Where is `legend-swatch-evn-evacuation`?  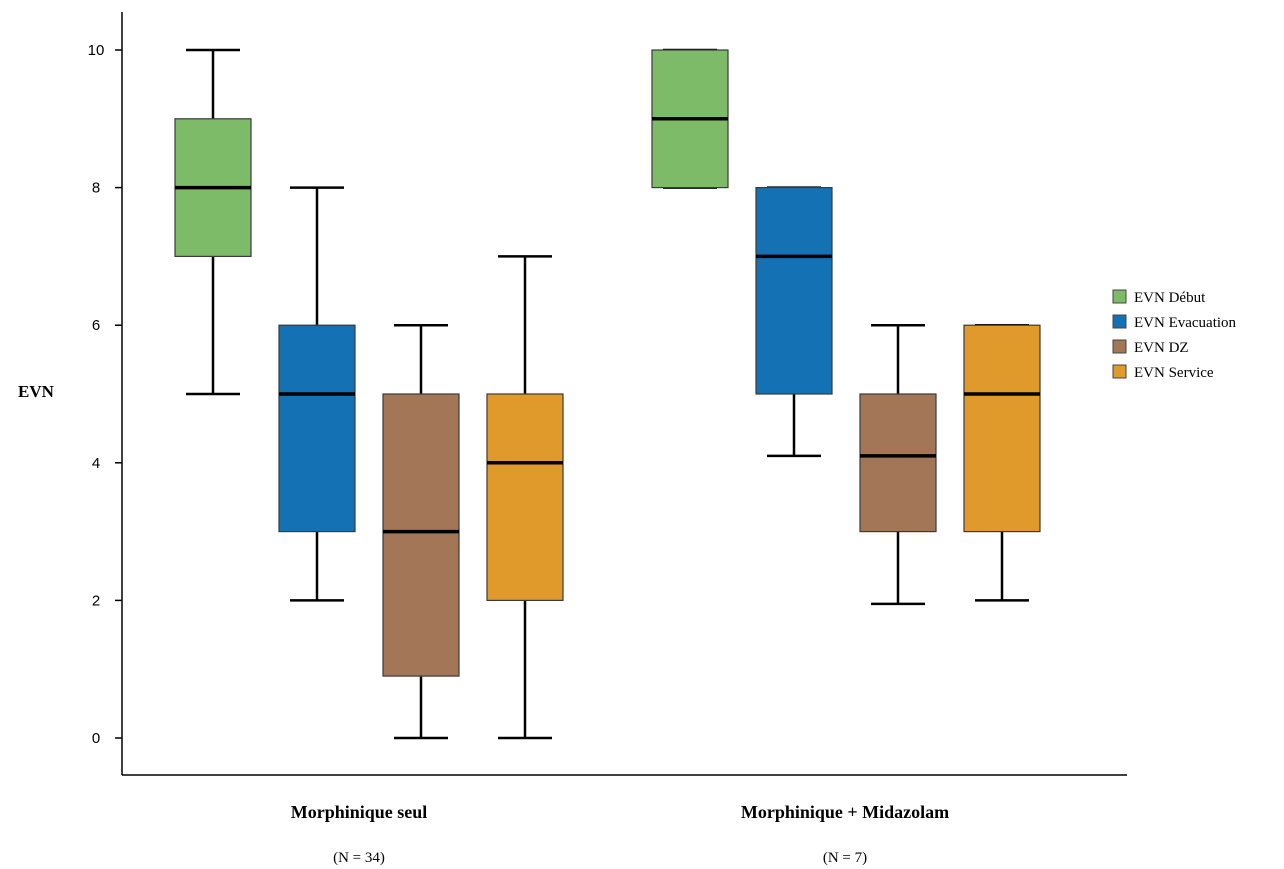 legend-swatch-evn-evacuation is located at coordinates (1119, 321).